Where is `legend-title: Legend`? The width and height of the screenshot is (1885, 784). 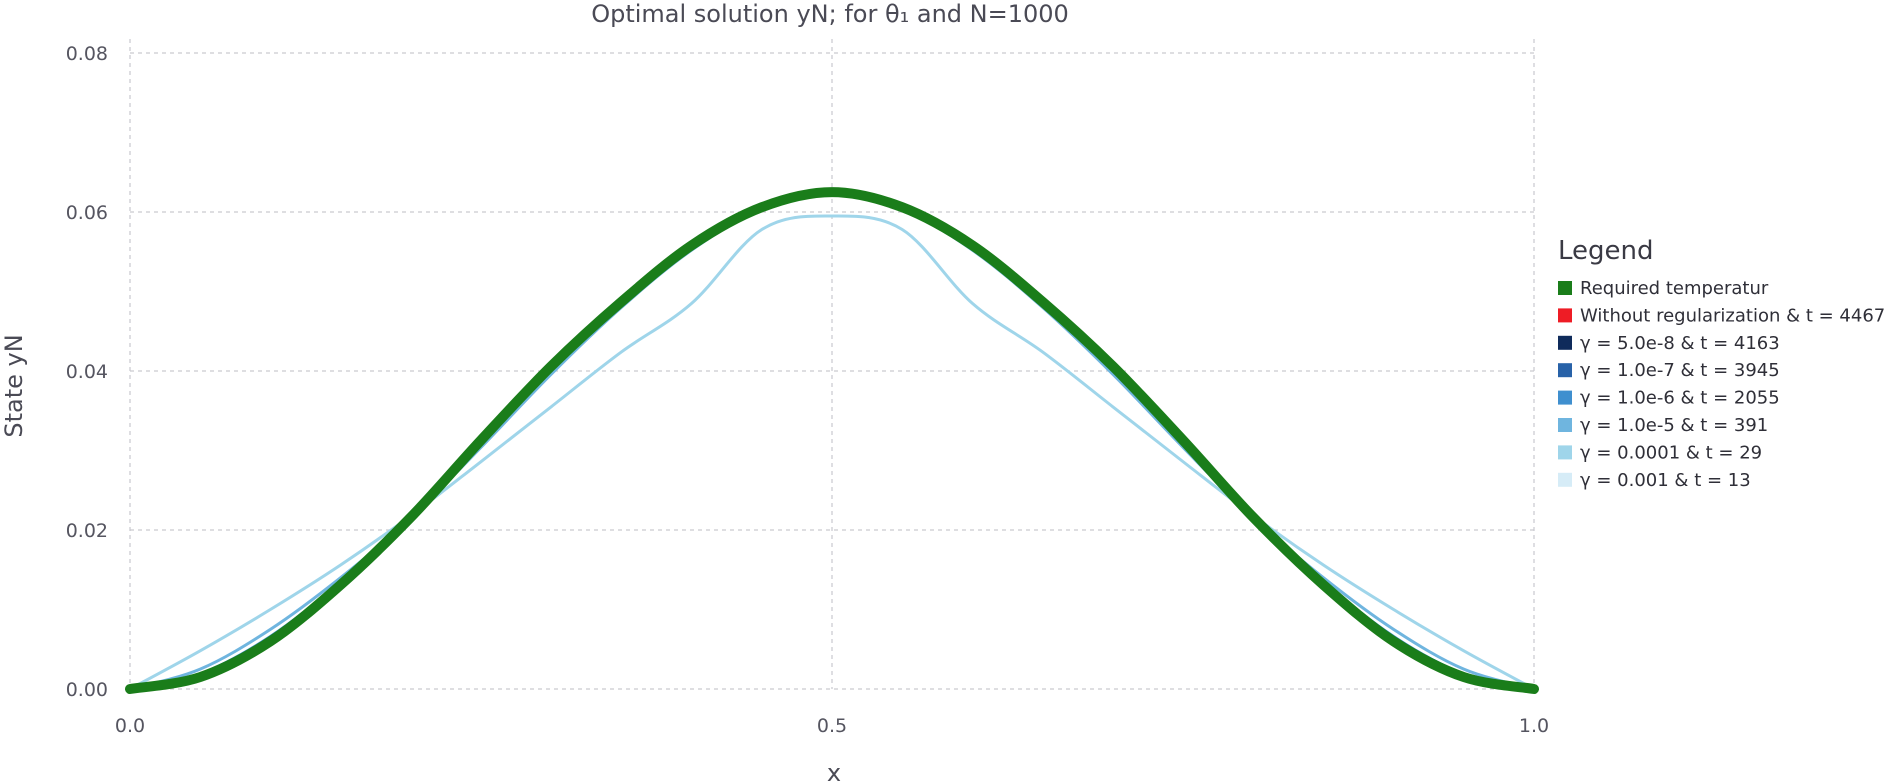 legend-title: Legend is located at coordinates (1606, 251).